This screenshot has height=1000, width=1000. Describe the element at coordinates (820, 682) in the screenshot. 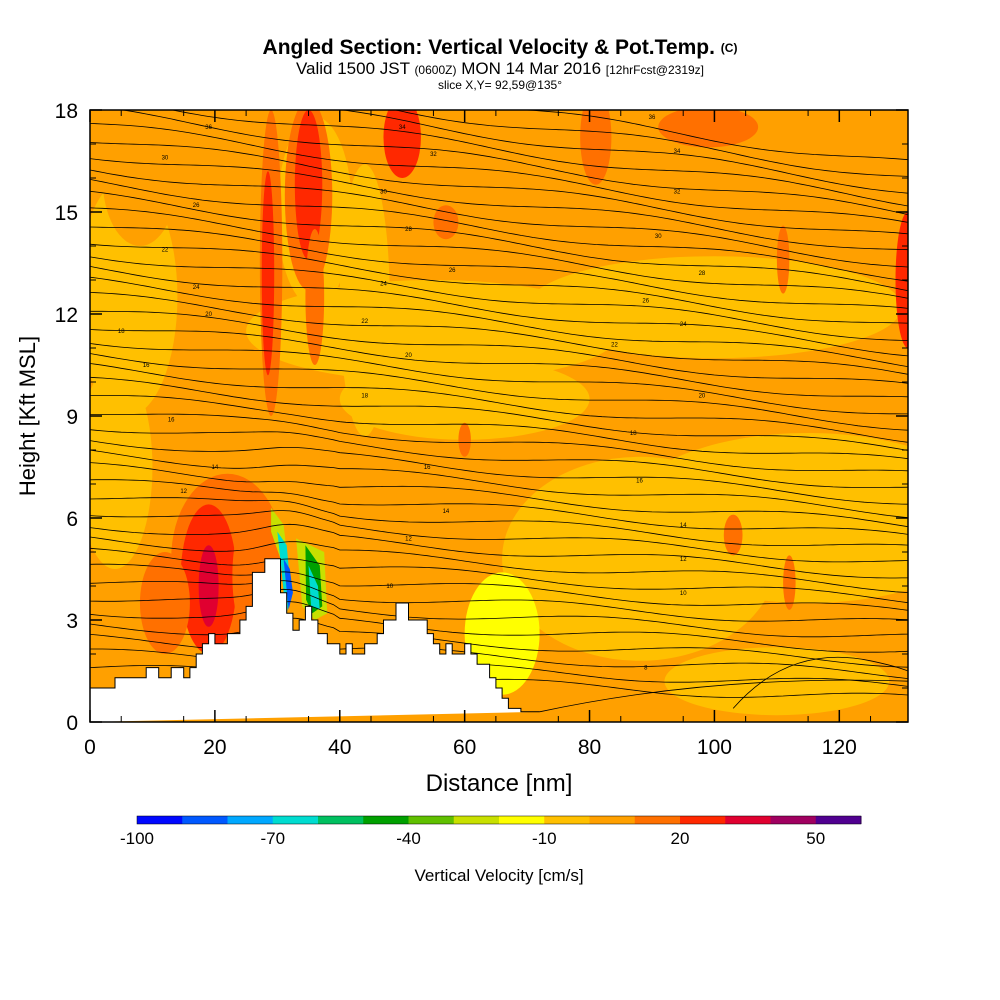

I see `theta-contour-dome` at that location.